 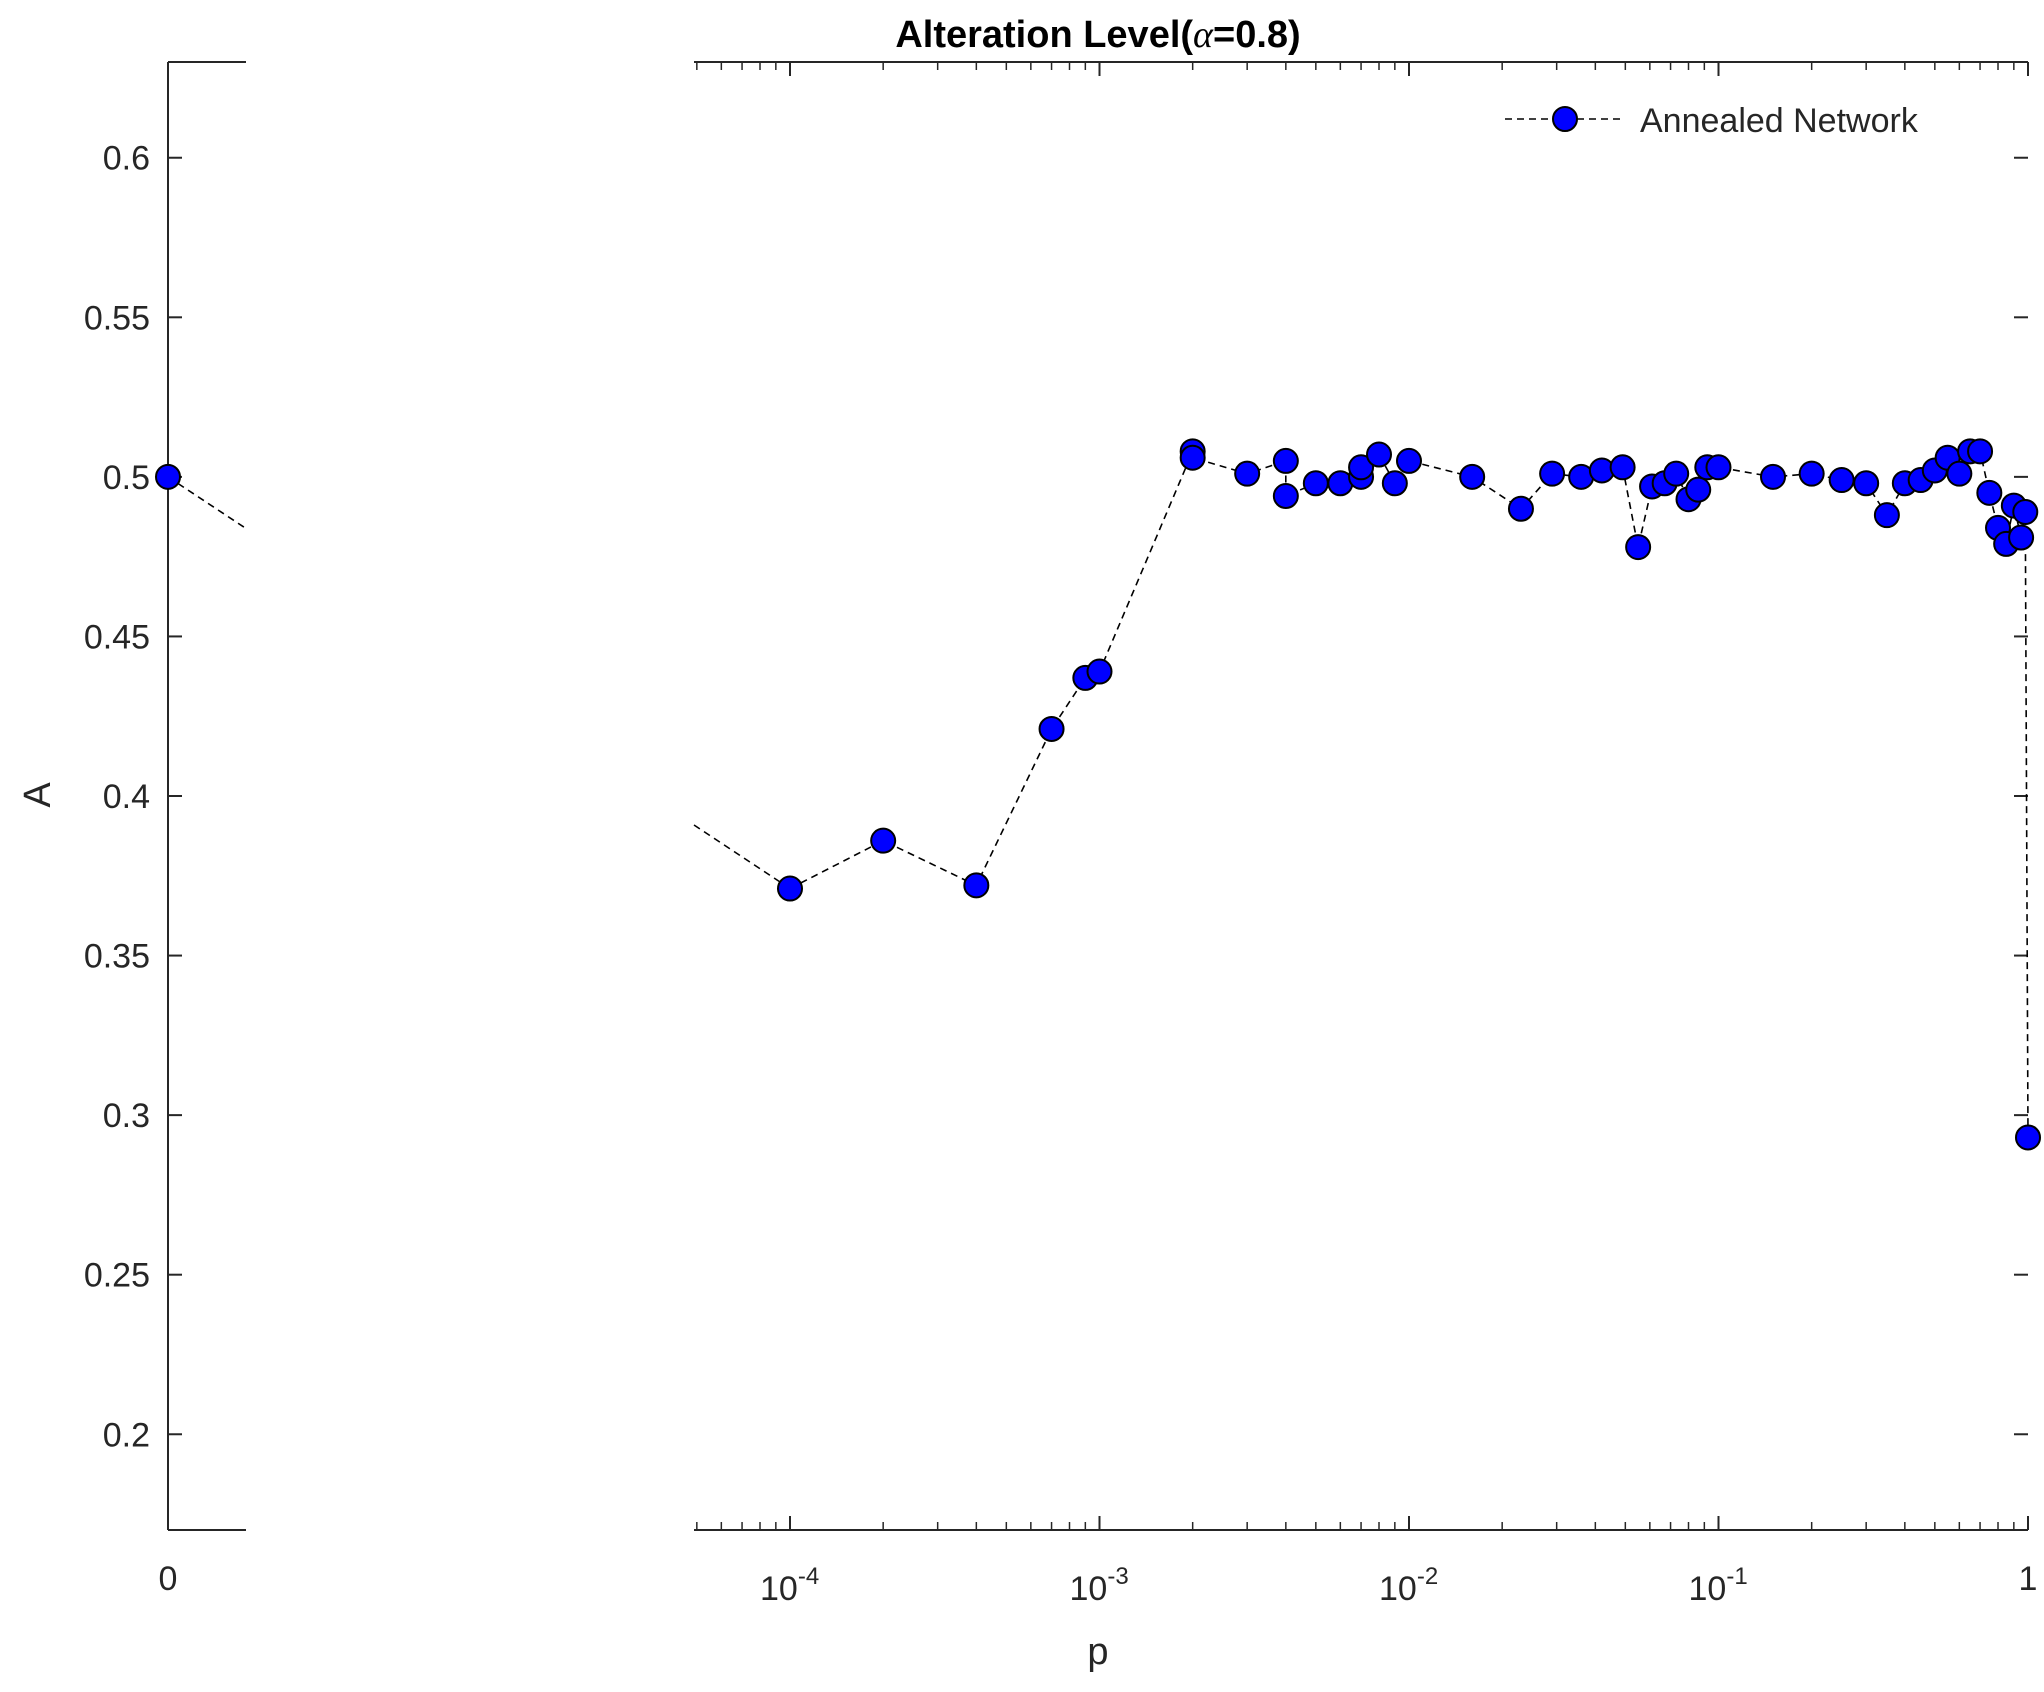 I want to click on y-tick-label: 0.4, so click(x=126, y=797).